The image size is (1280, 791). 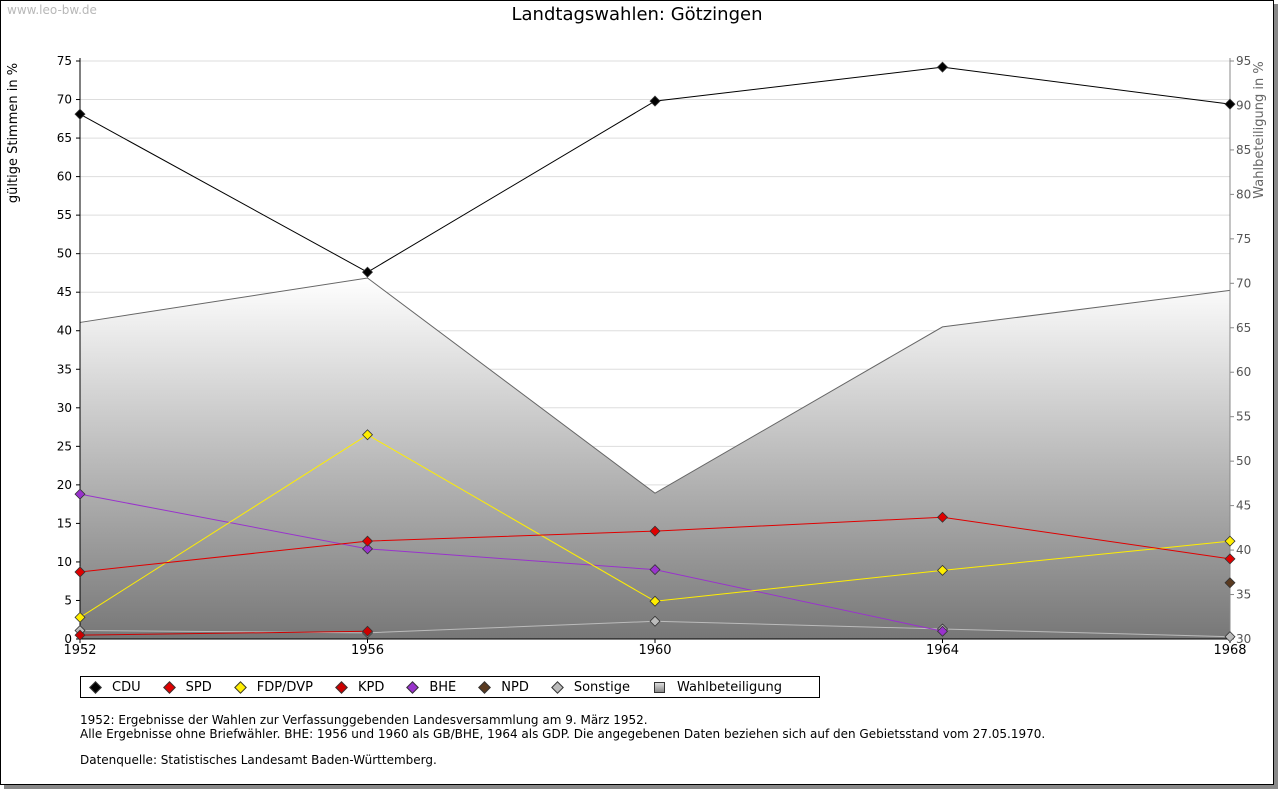 I want to click on legend-item: SPD, so click(x=187, y=687).